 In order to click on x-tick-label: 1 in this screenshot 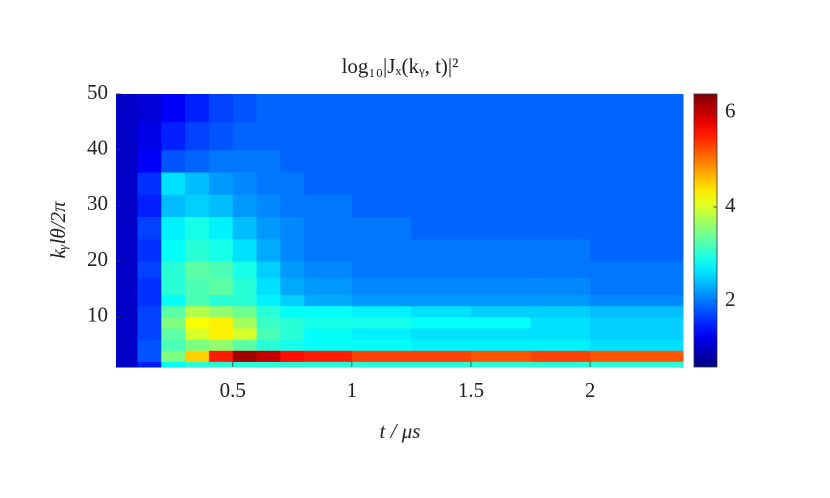, I will do `click(352, 390)`.